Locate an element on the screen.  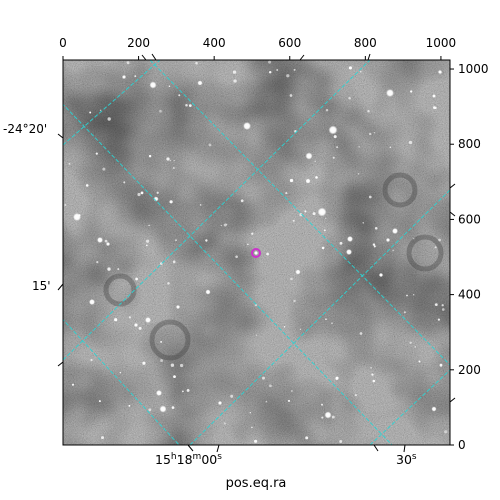
right-axis-tick-label: 0 is located at coordinates (462, 445).